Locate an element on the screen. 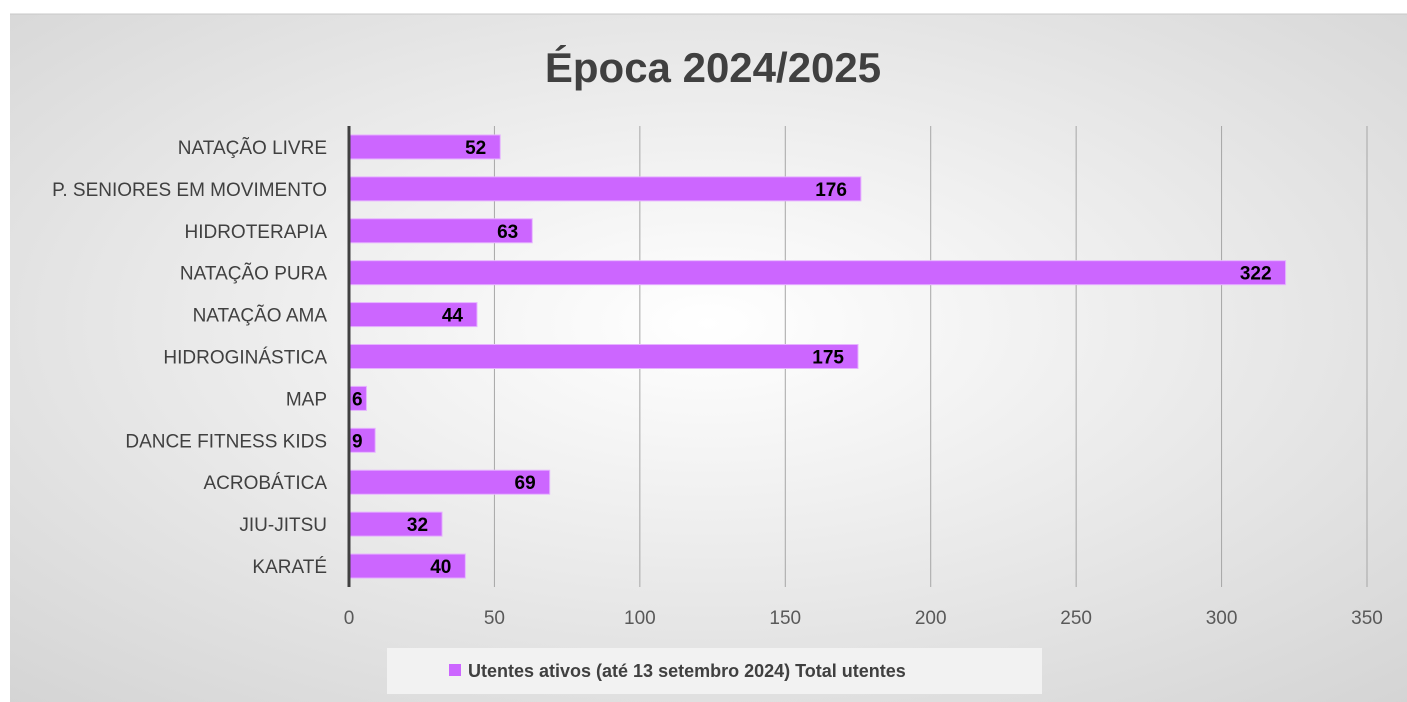 Image resolution: width=1407 pixels, height=702 pixels. category-label: ACROBÁTICA is located at coordinates (265, 483).